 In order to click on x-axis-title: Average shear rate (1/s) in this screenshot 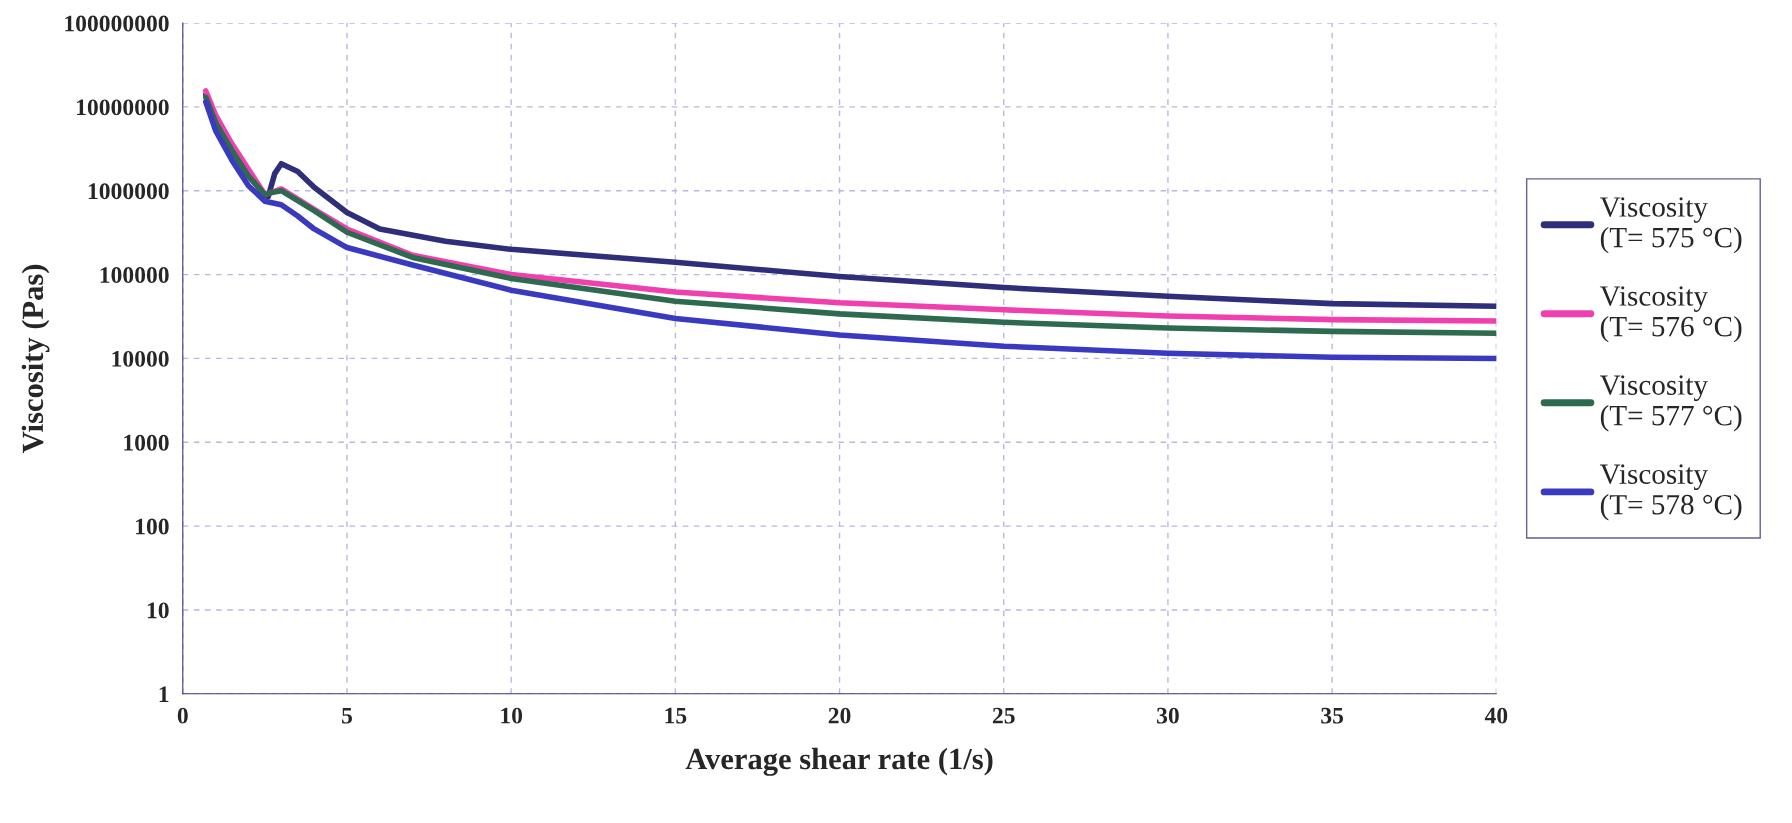, I will do `click(839, 761)`.